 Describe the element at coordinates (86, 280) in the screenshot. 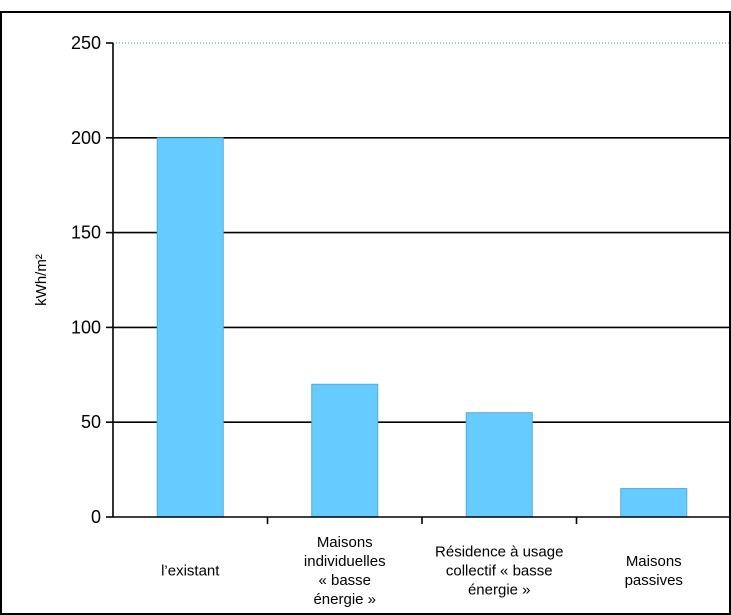

I see `y-tick-labels: 0 50 100 150 200 250` at that location.